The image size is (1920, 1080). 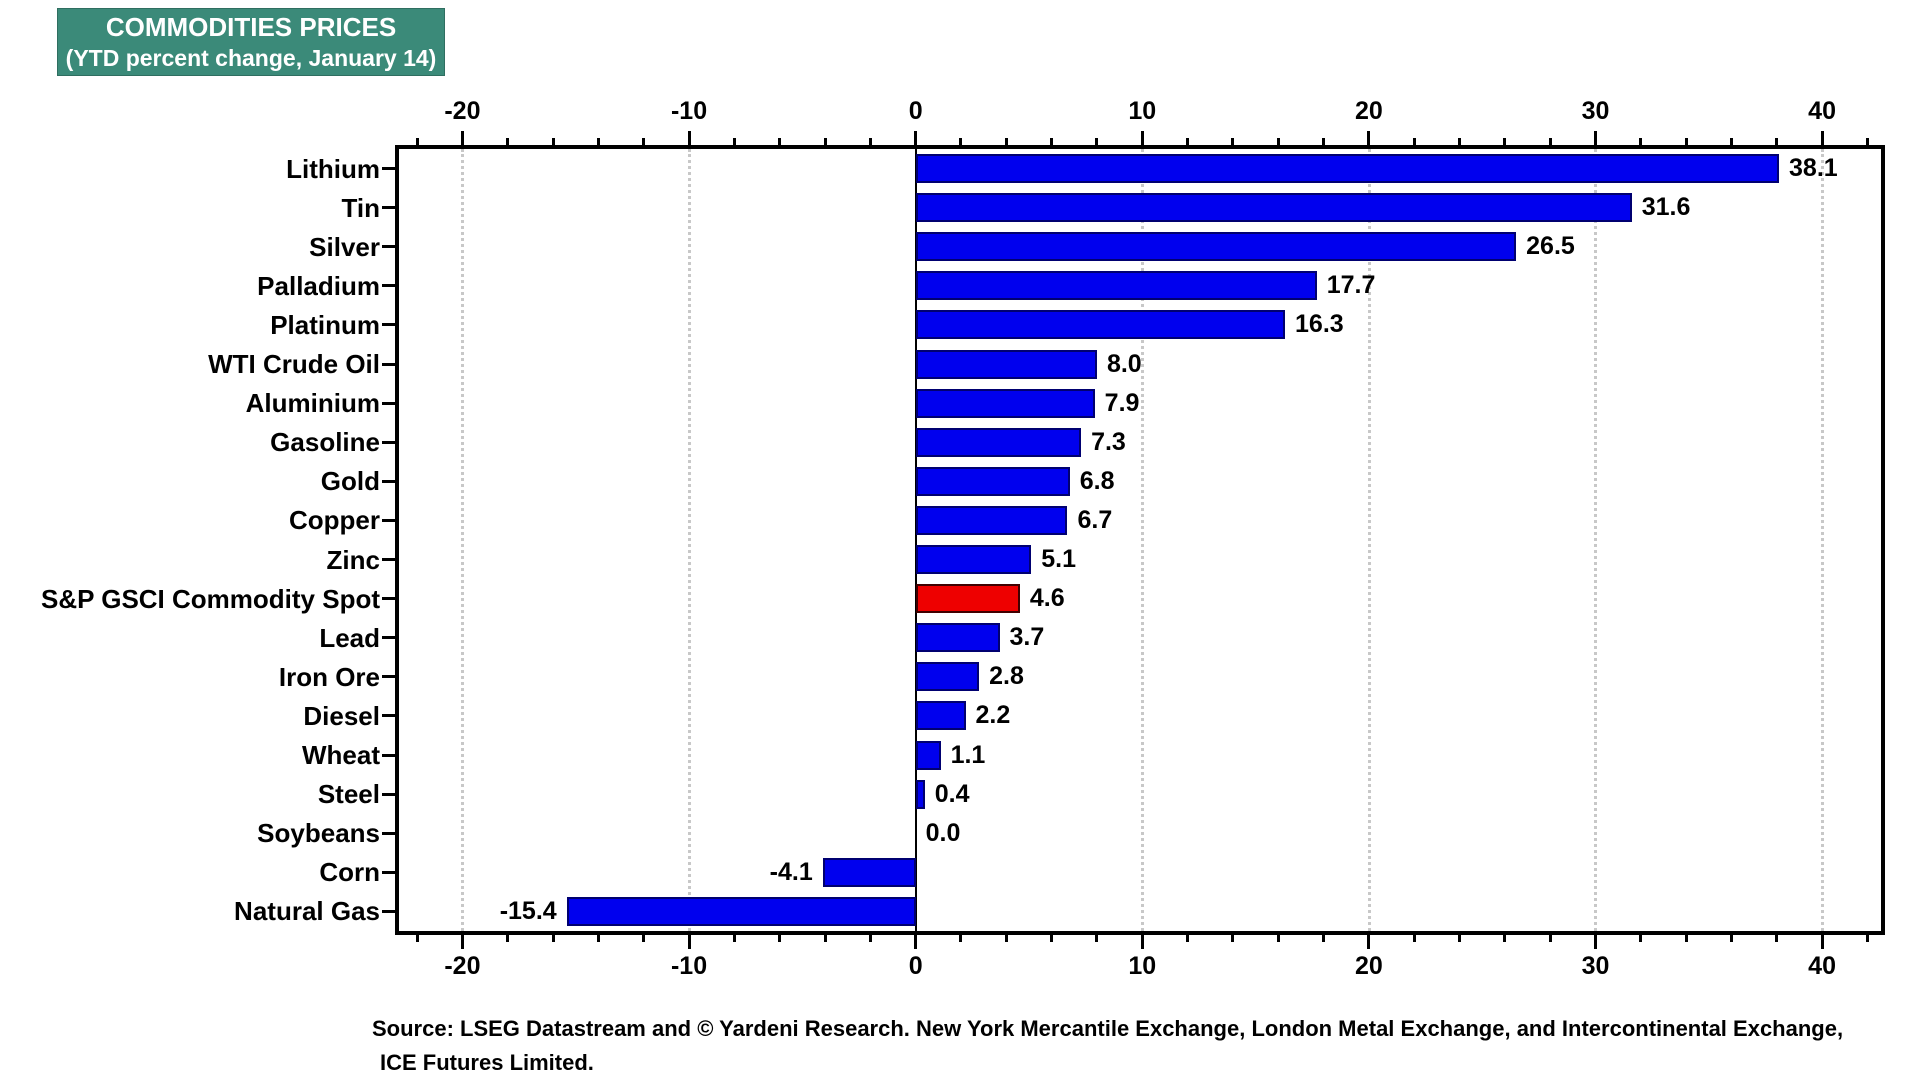 I want to click on bar-value-label: 3.7, so click(x=1027, y=637).